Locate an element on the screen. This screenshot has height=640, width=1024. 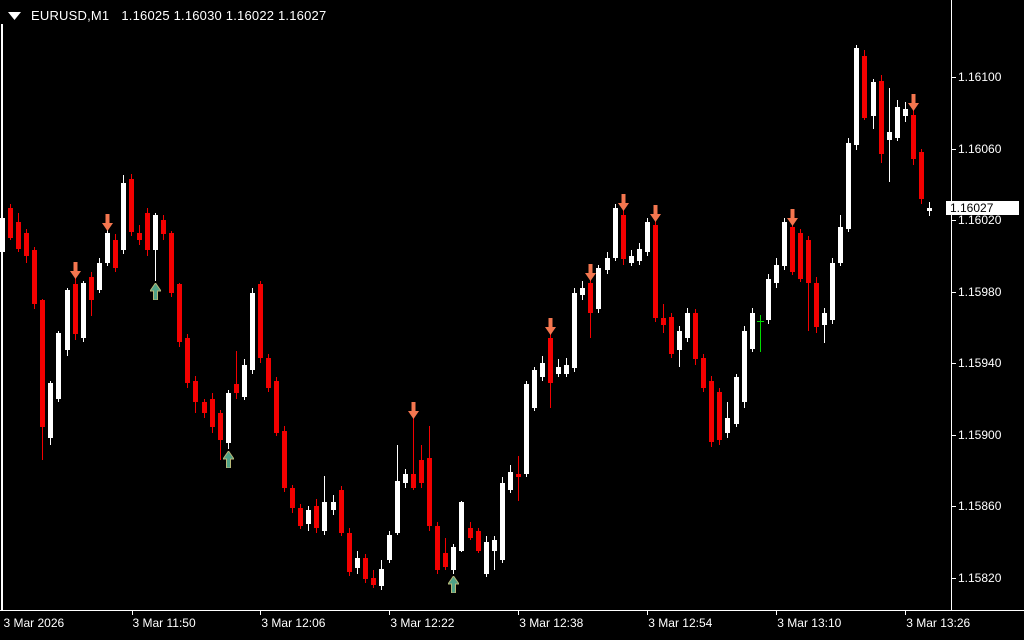
price-axis-label: 1.16060 is located at coordinates (980, 148).